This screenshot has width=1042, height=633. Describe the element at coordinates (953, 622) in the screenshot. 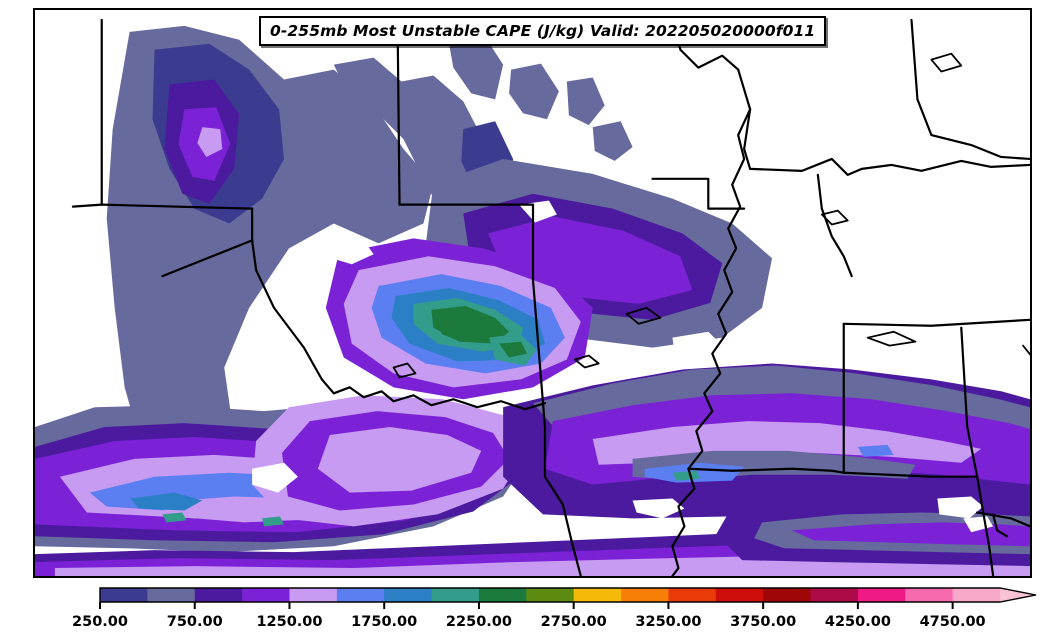

I see `colorbar-tick-label: 4750.00` at that location.